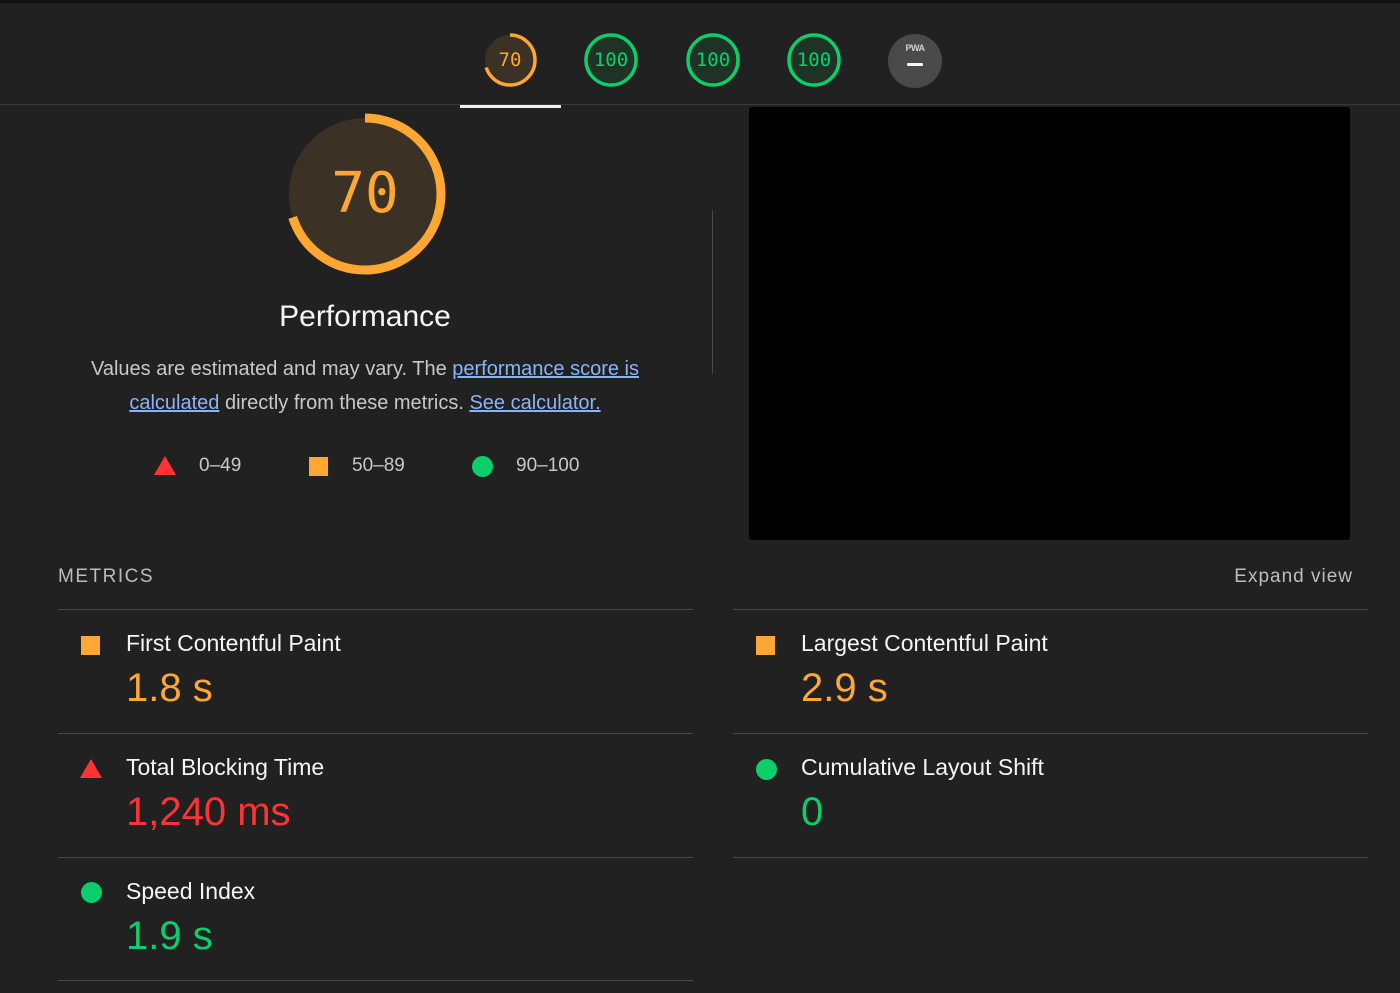  I want to click on metric-speed-index: Speed Index 1.9 s, so click(375, 920).